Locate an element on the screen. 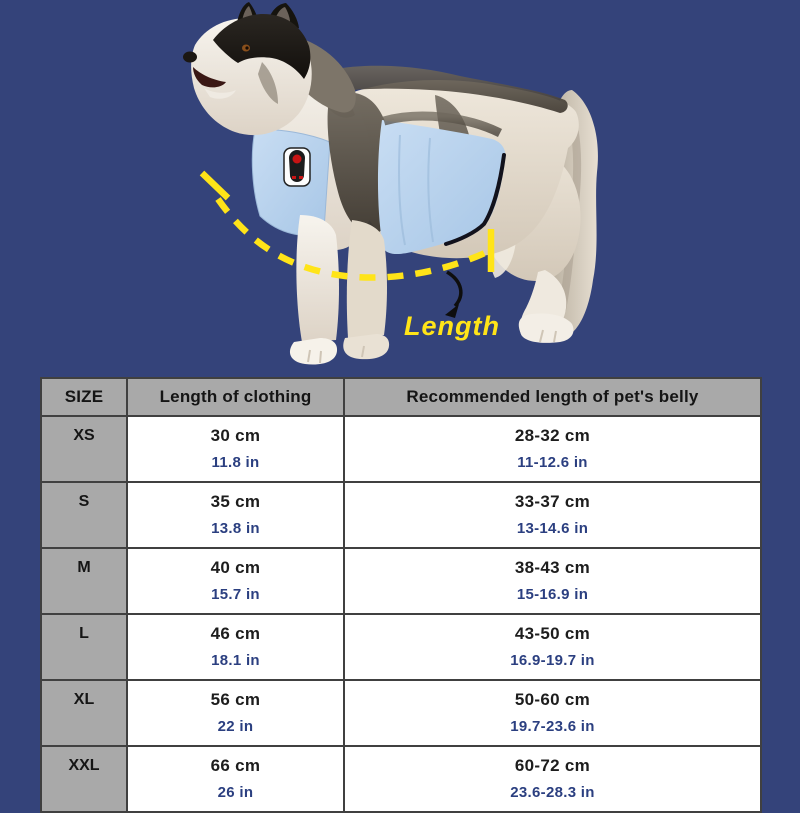  cm-value: 46 cm is located at coordinates (235, 633).